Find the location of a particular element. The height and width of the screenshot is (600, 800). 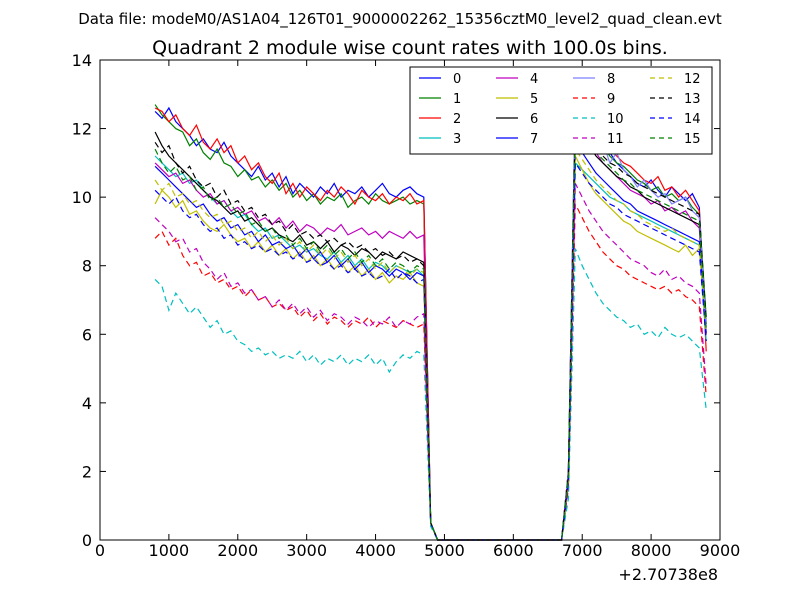

x-tick-label: 1000 is located at coordinates (169, 550).